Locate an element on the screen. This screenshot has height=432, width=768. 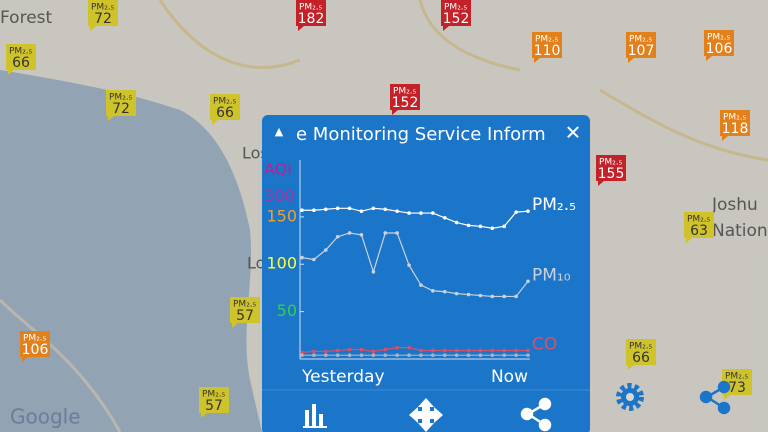
map-share-button is located at coordinates (715, 397).